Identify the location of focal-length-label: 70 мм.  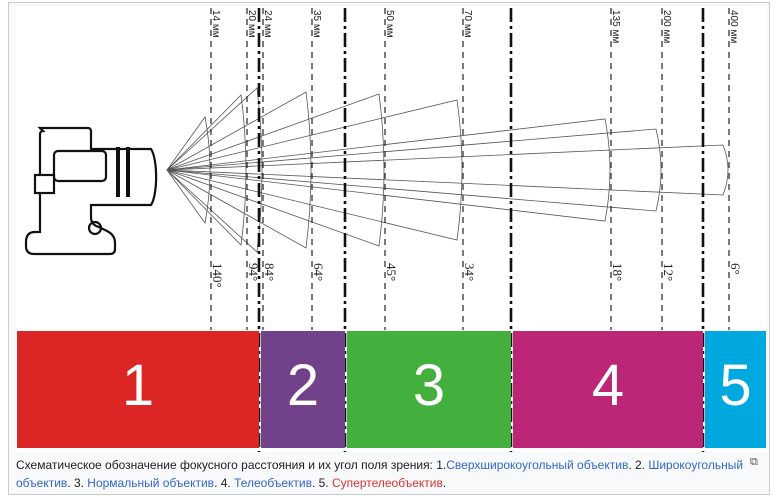
(467, 24).